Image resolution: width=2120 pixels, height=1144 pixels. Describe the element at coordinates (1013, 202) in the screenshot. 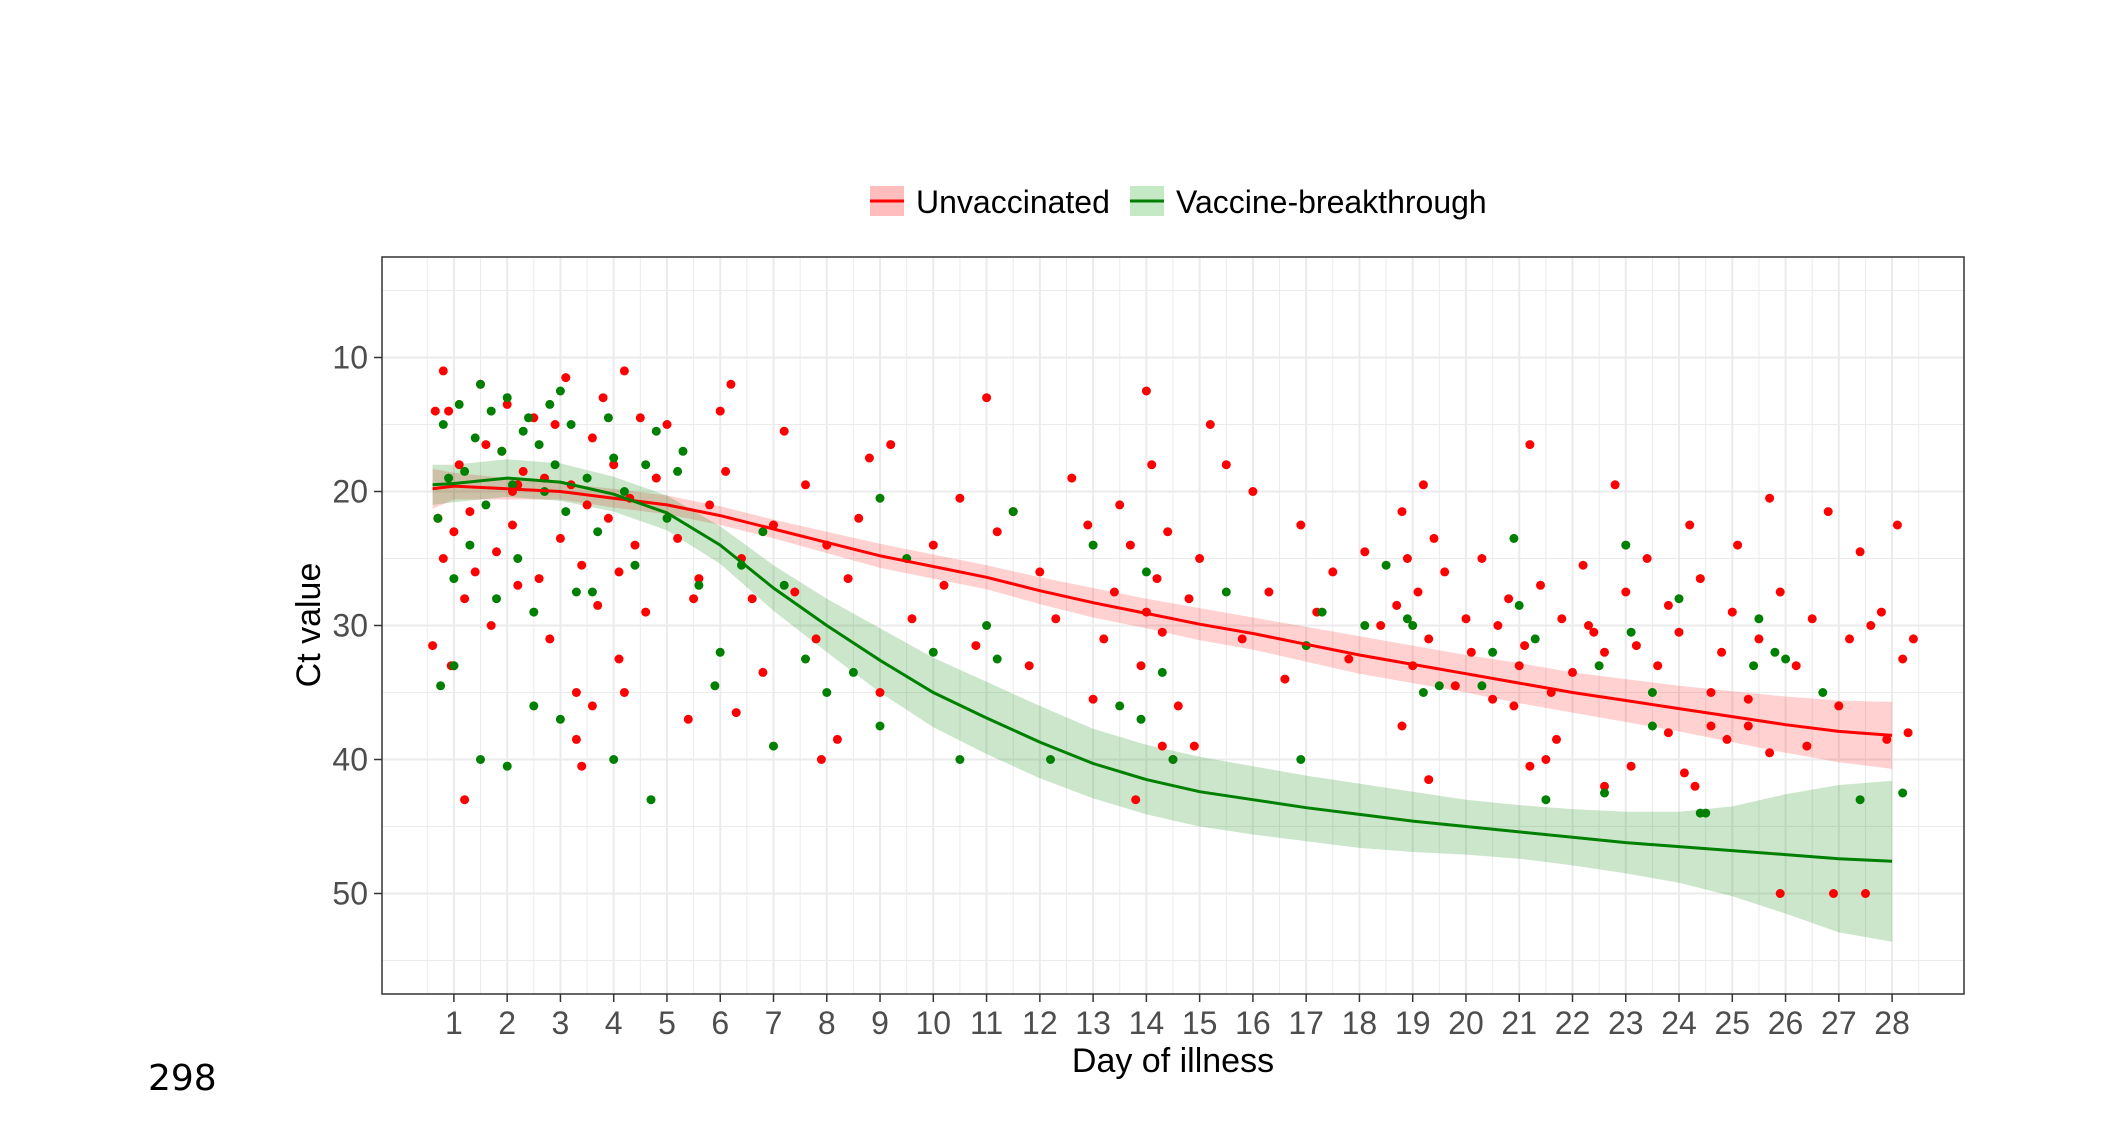

I see `legend-label-unvaccinated: Unvaccinated` at that location.